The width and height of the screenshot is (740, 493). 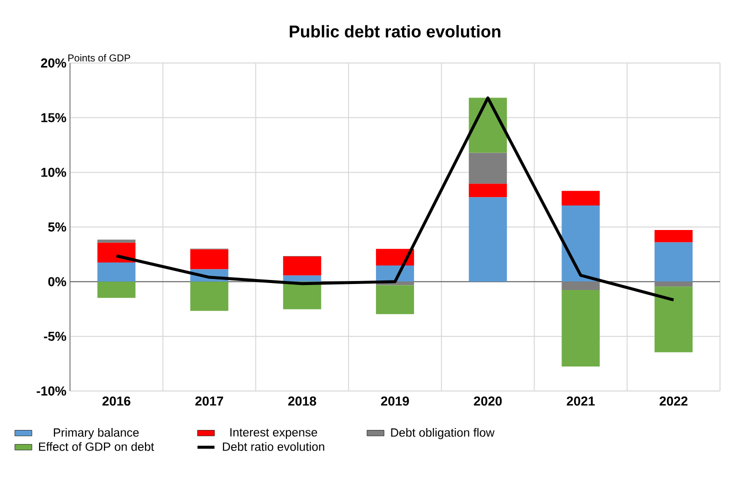 I want to click on x-tick-label: 2016, so click(x=116, y=401).